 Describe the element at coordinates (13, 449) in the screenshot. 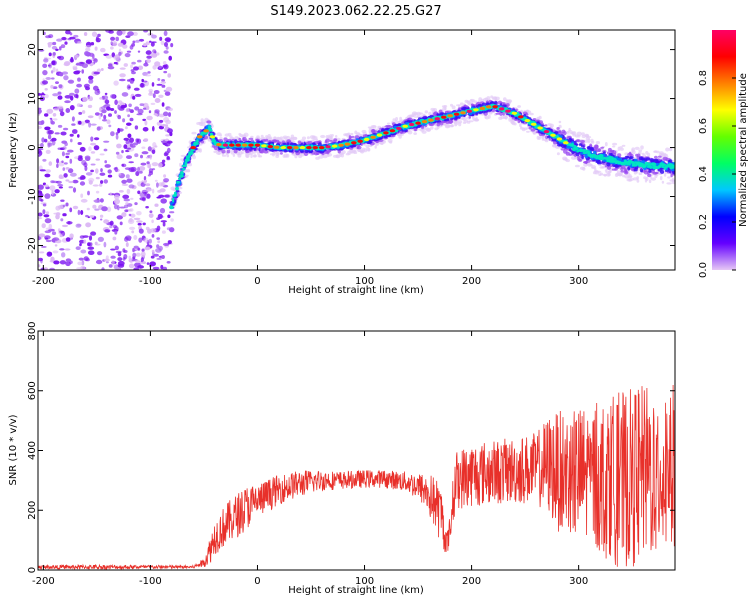

I see `snr-y-axis-label: SNR (10 * v/v)` at that location.